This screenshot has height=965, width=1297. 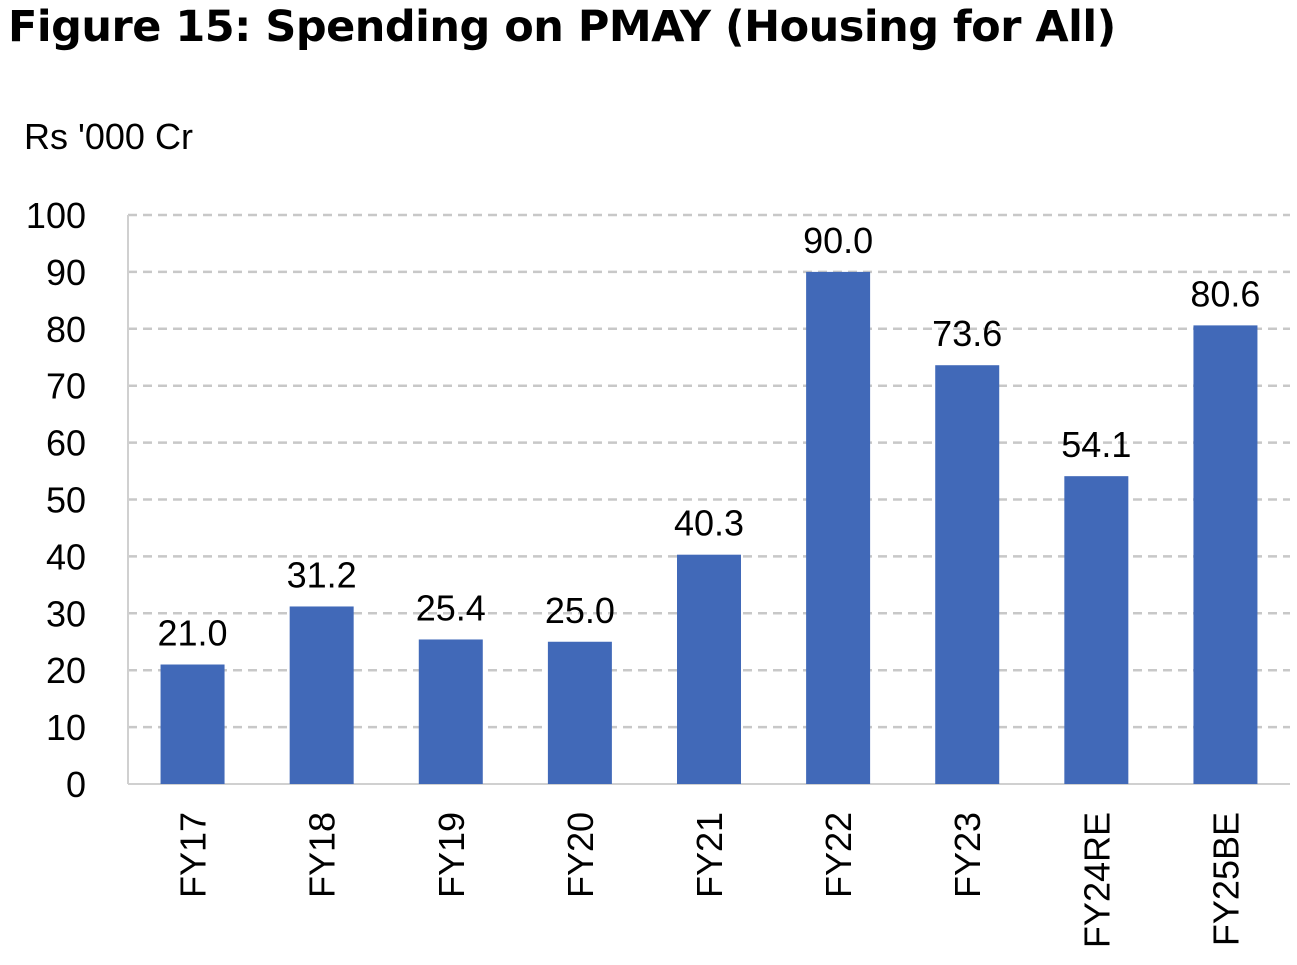 What do you see at coordinates (56, 215) in the screenshot?
I see `y-tick-label: 100` at bounding box center [56, 215].